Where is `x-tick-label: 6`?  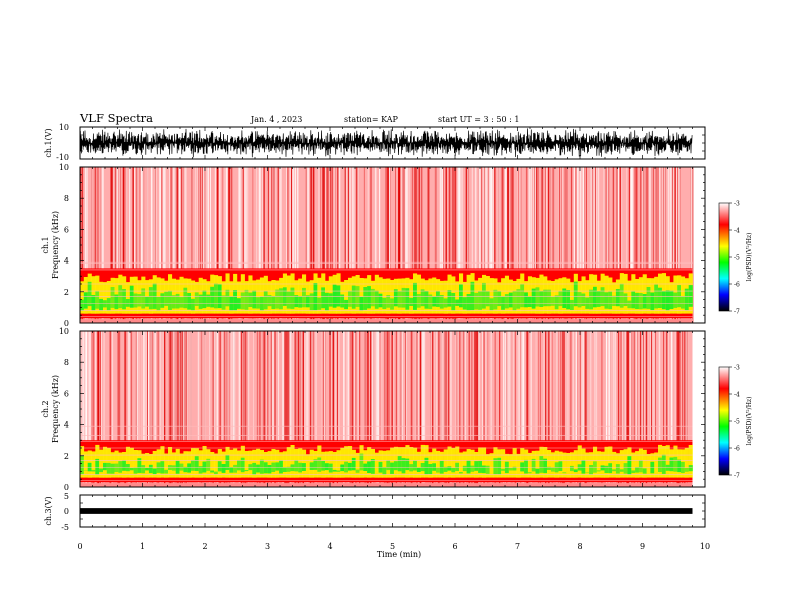 x-tick-label: 6 is located at coordinates (454, 546).